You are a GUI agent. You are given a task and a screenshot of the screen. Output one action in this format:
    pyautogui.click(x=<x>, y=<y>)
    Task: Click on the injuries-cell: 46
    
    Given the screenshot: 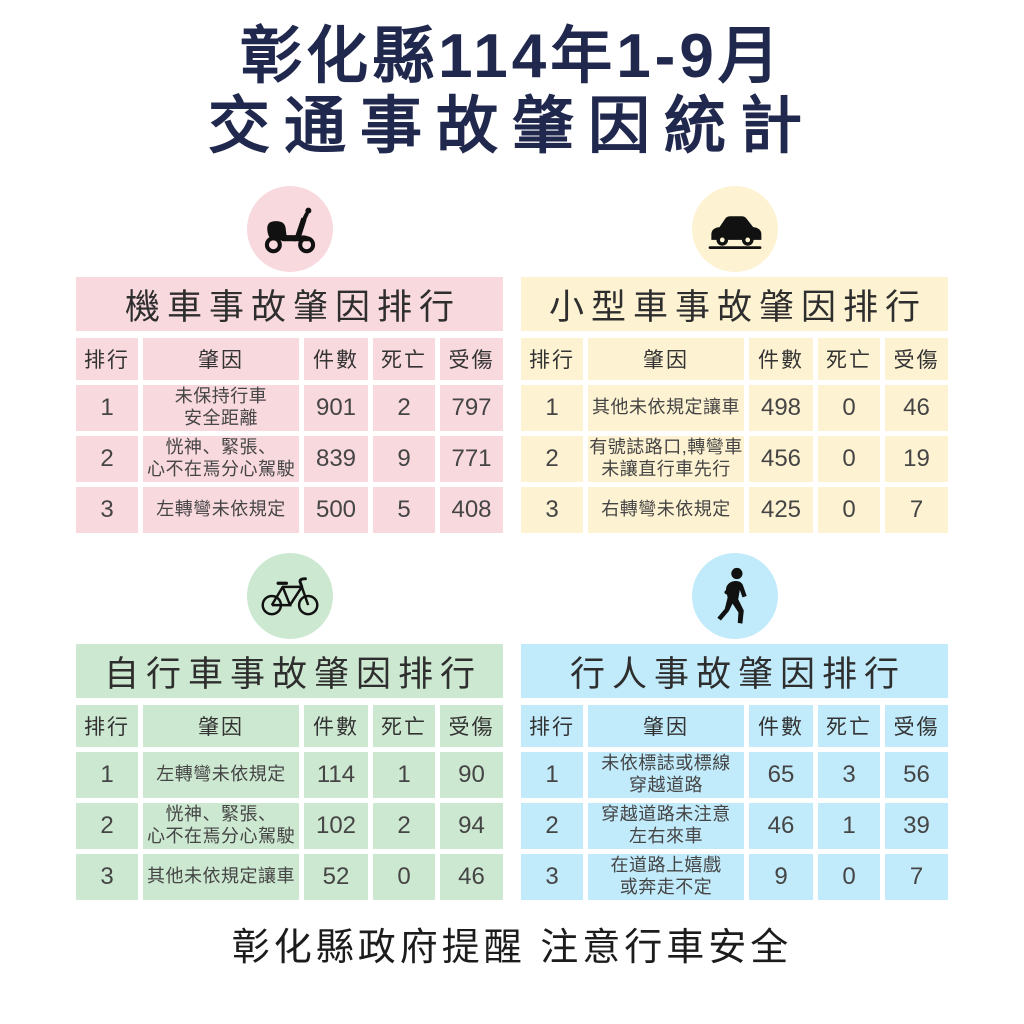 What is the action you would take?
    pyautogui.click(x=471, y=877)
    